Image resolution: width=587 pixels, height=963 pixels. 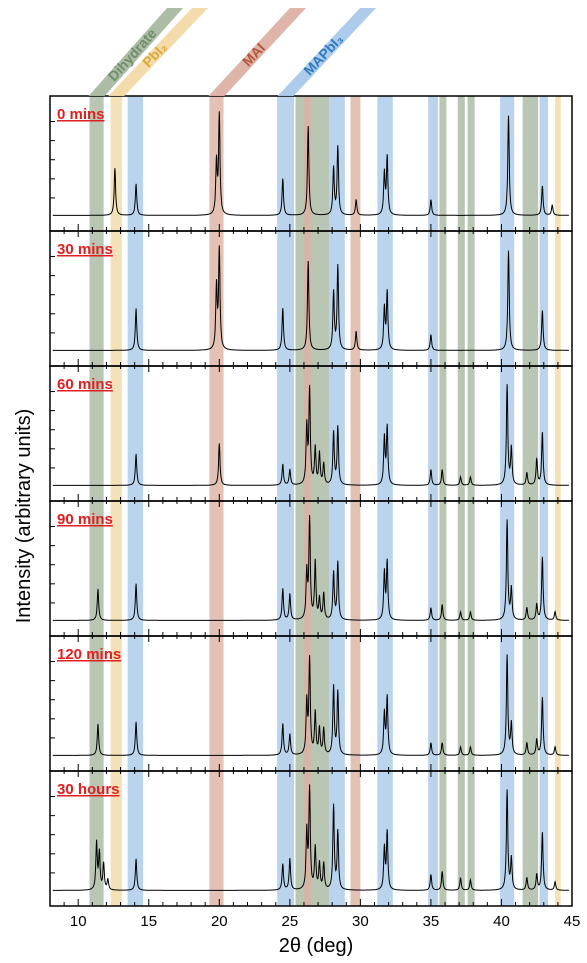 What do you see at coordinates (501, 921) in the screenshot?
I see `x-tick-label: 40` at bounding box center [501, 921].